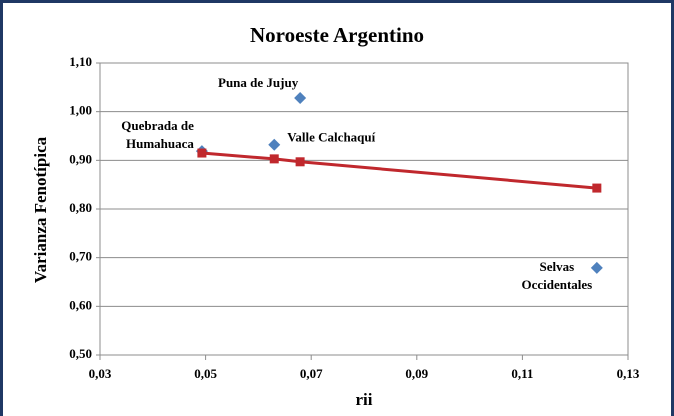 Image resolution: width=674 pixels, height=416 pixels. I want to click on point-label: Occidentales, so click(556, 284).